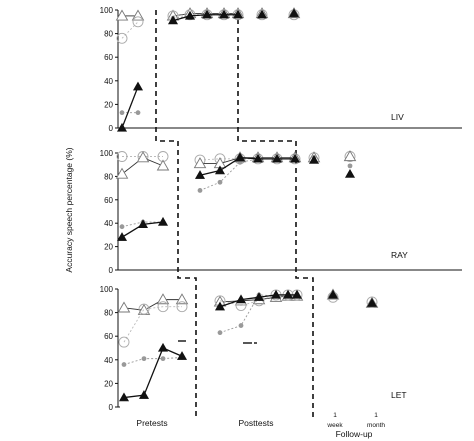  What do you see at coordinates (334, 425) in the screenshot?
I see `followup-tick-label: week` at bounding box center [334, 425].